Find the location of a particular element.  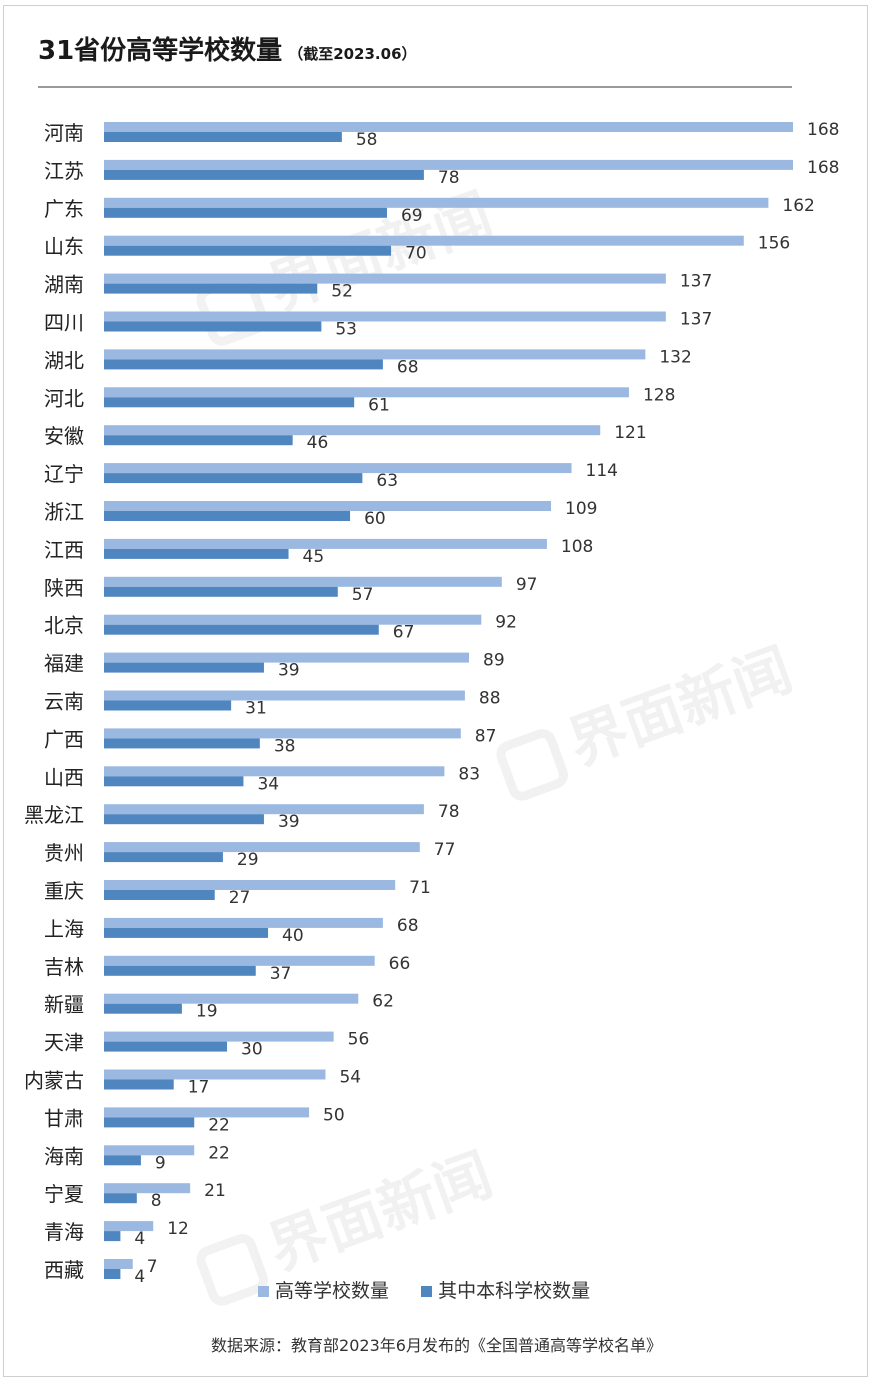

category-label: 贵州 is located at coordinates (64, 853).